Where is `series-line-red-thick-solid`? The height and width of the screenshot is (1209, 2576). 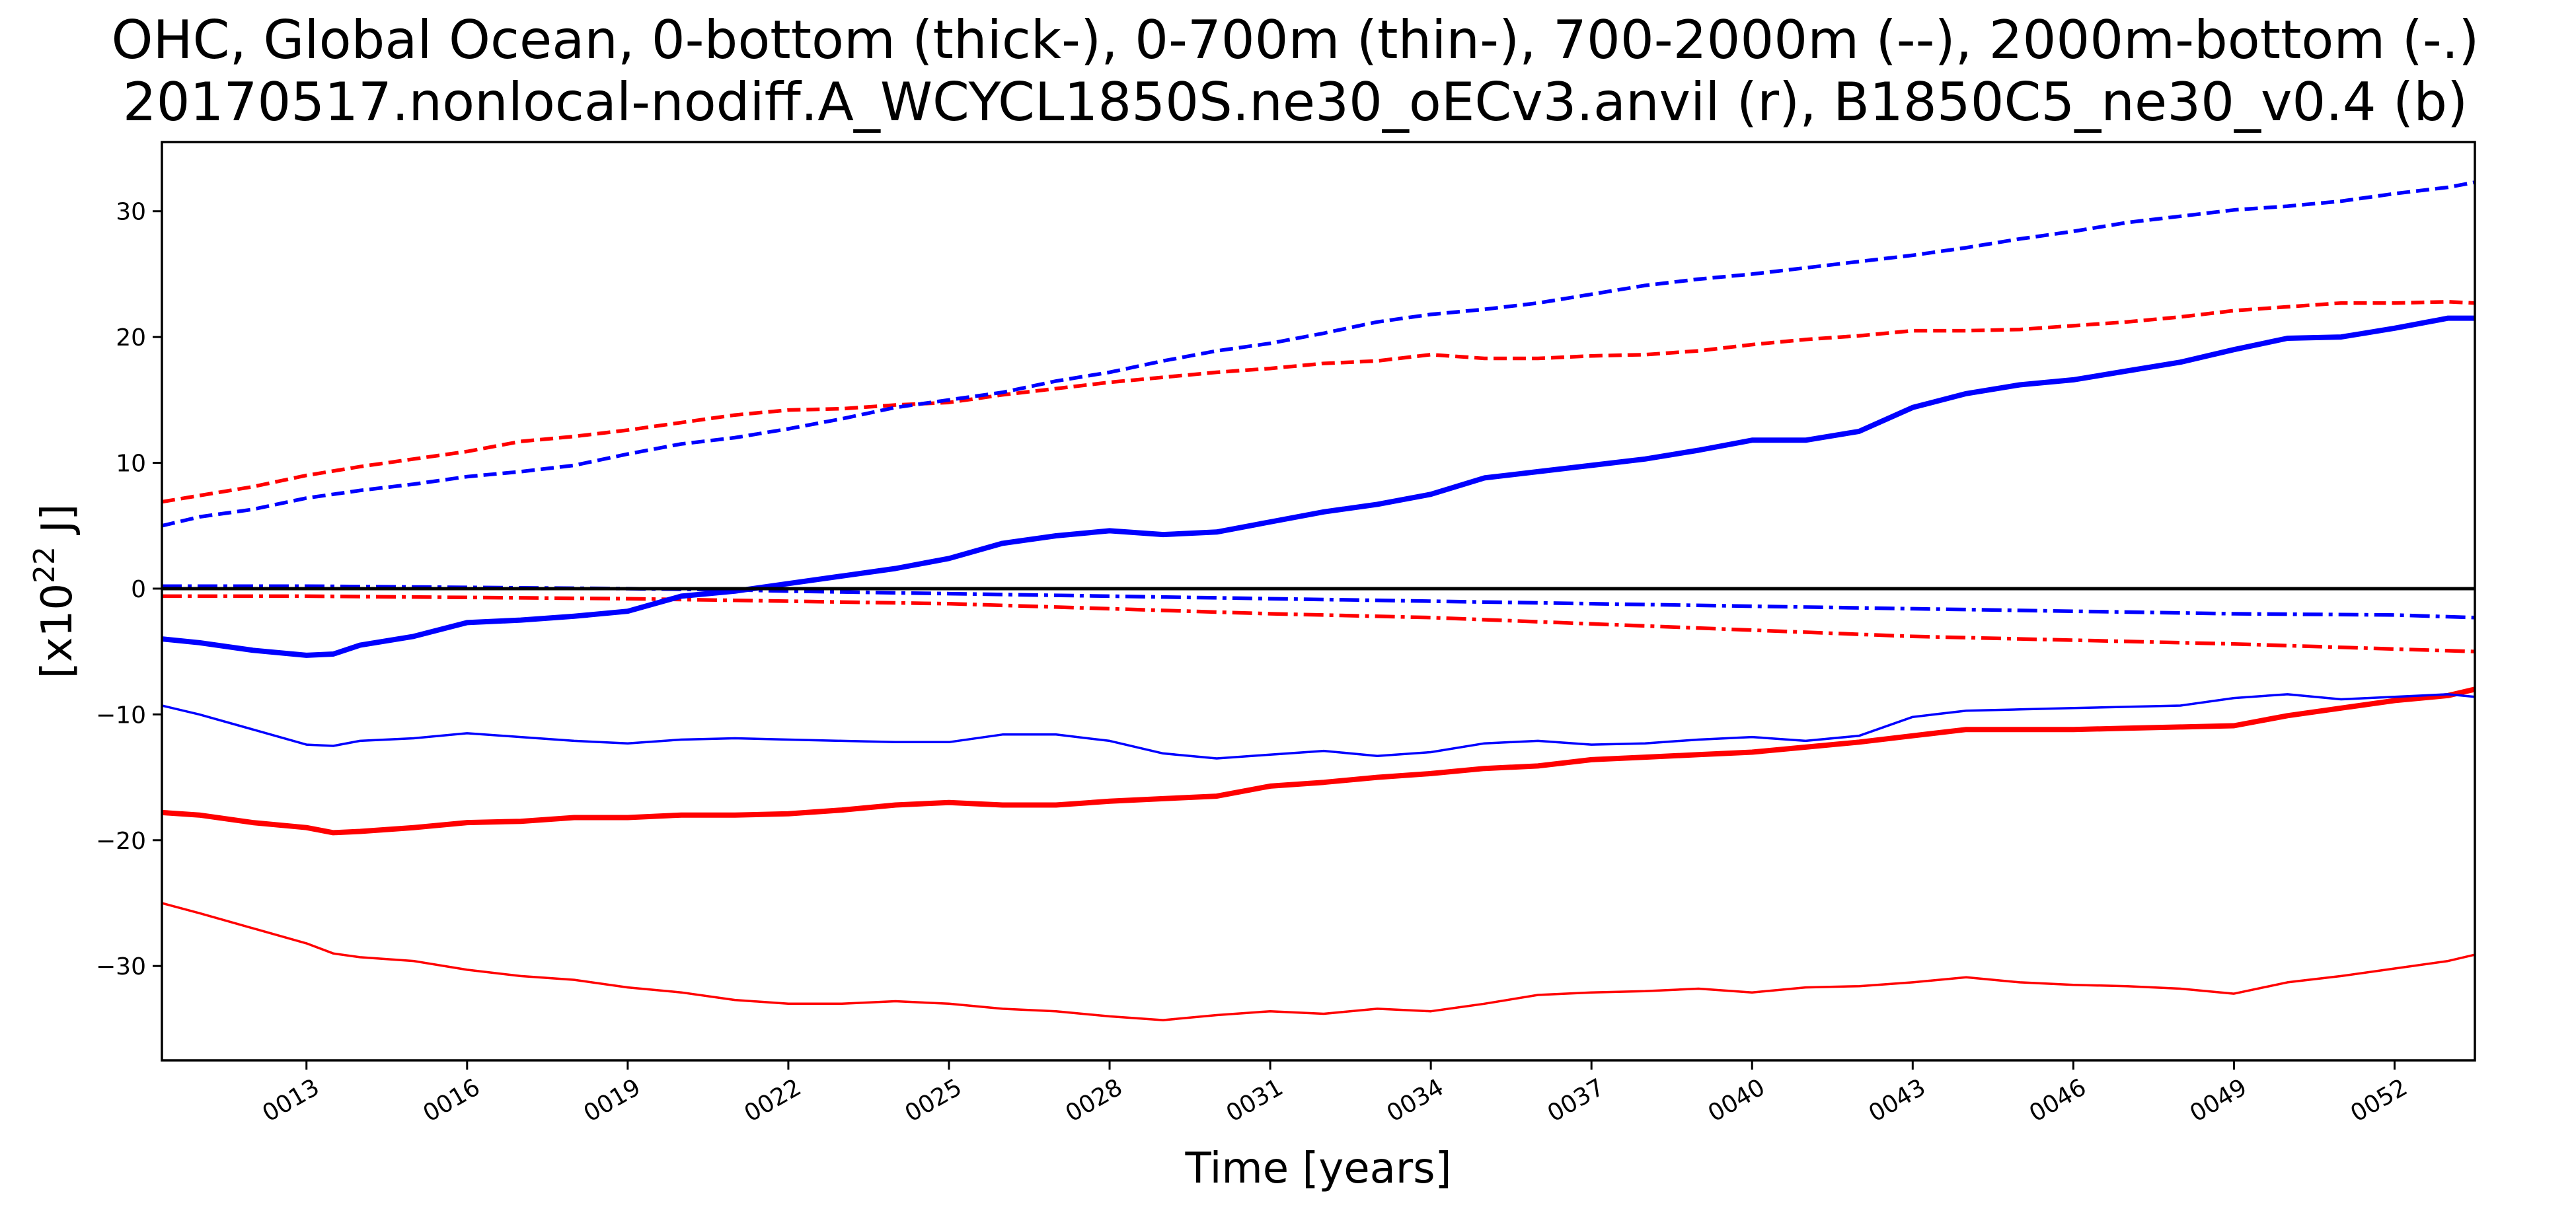
series-line-red-thick-solid is located at coordinates (1318, 761).